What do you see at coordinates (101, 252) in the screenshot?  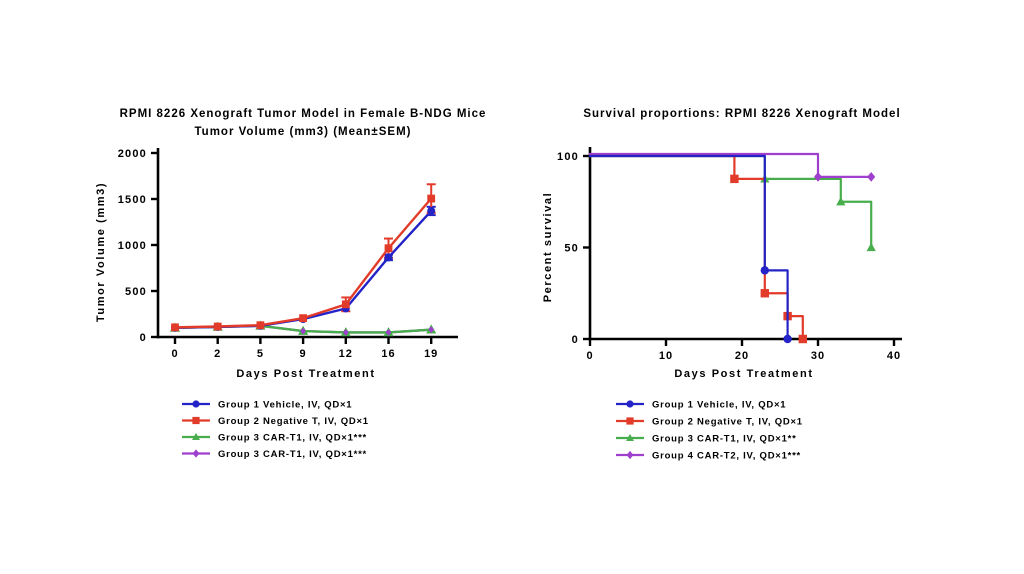 I see `y-axis-title: Tumor Volume (mm3)` at bounding box center [101, 252].